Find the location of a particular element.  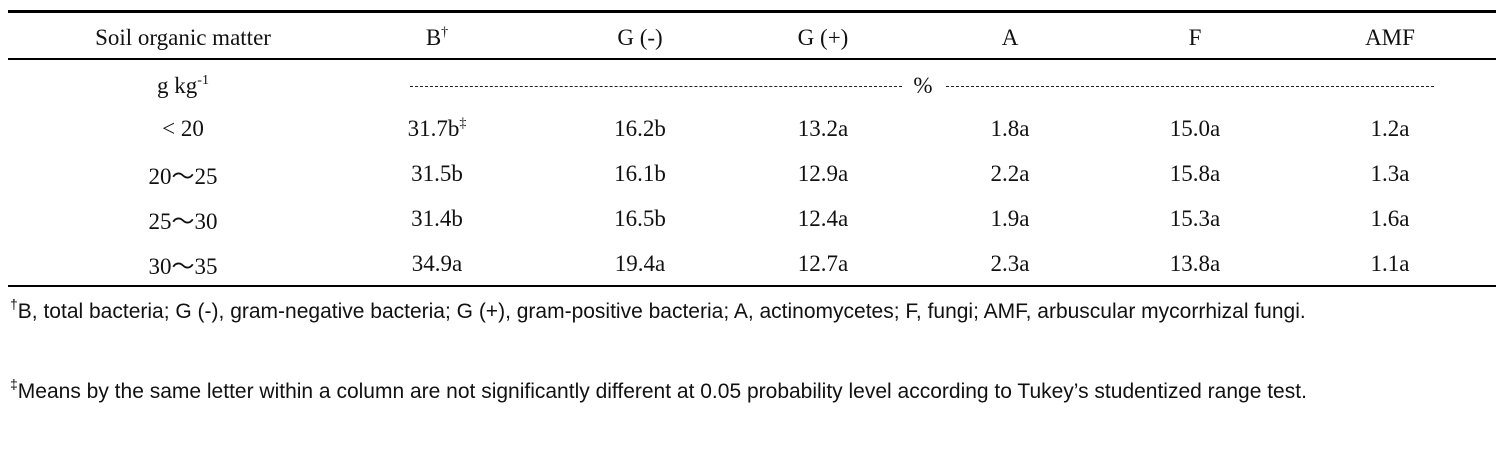

cell-text: 31.4b is located at coordinates (437, 218).